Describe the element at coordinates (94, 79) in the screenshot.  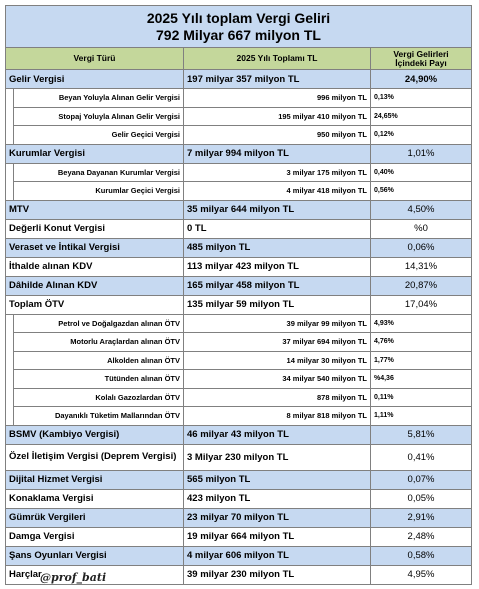
I see `tax-type-name: Gelir Vergisi` at that location.